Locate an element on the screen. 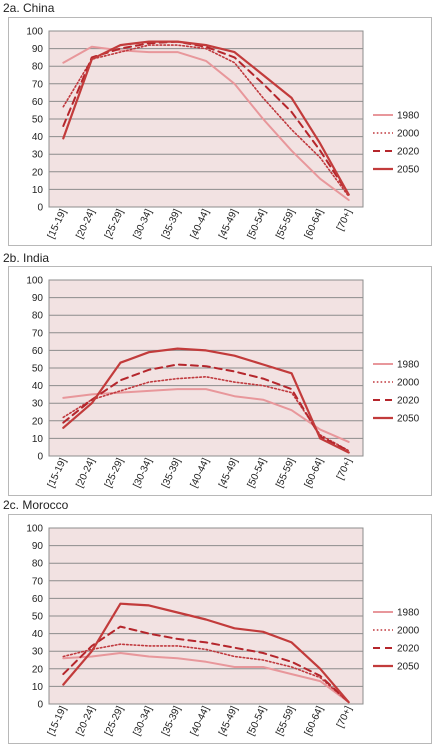 The width and height of the screenshot is (435, 748). series-line-1980 is located at coordinates (206, 678).